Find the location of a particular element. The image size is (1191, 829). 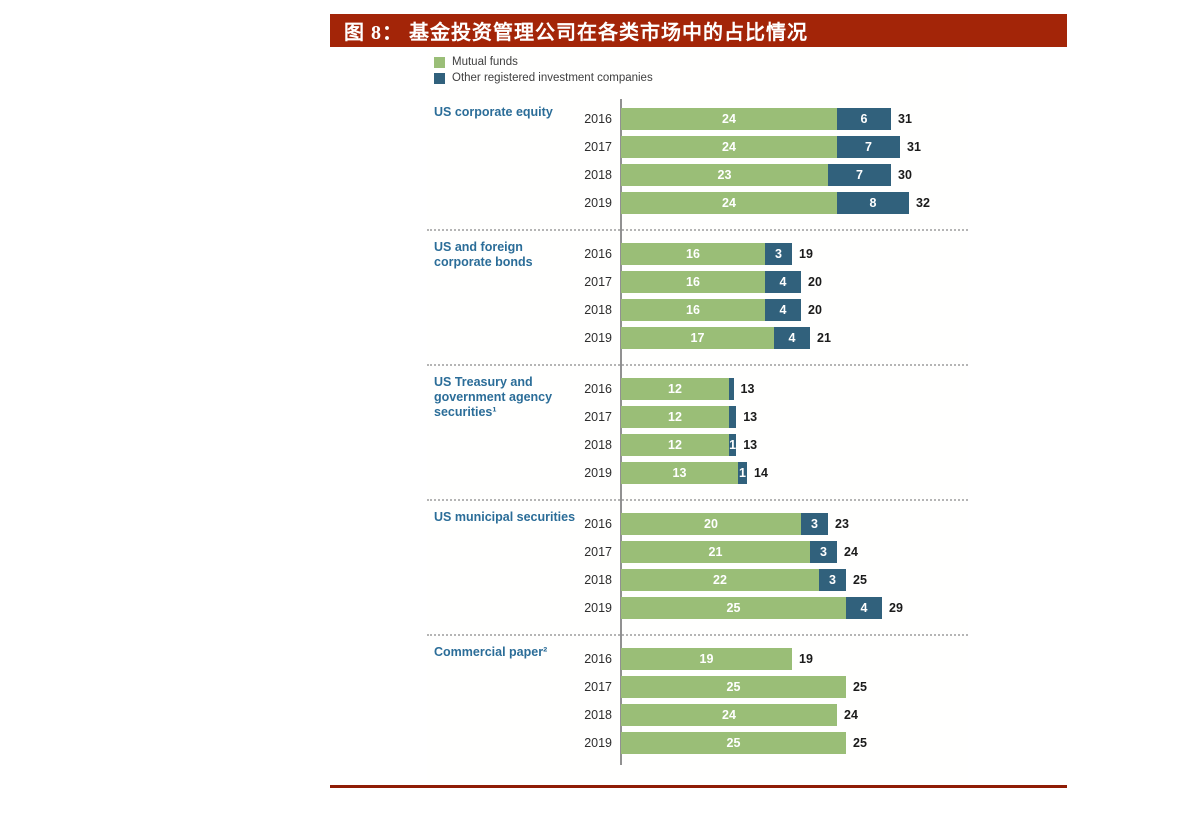

bar-row: 2018 22 3 25 is located at coordinates (697, 580).